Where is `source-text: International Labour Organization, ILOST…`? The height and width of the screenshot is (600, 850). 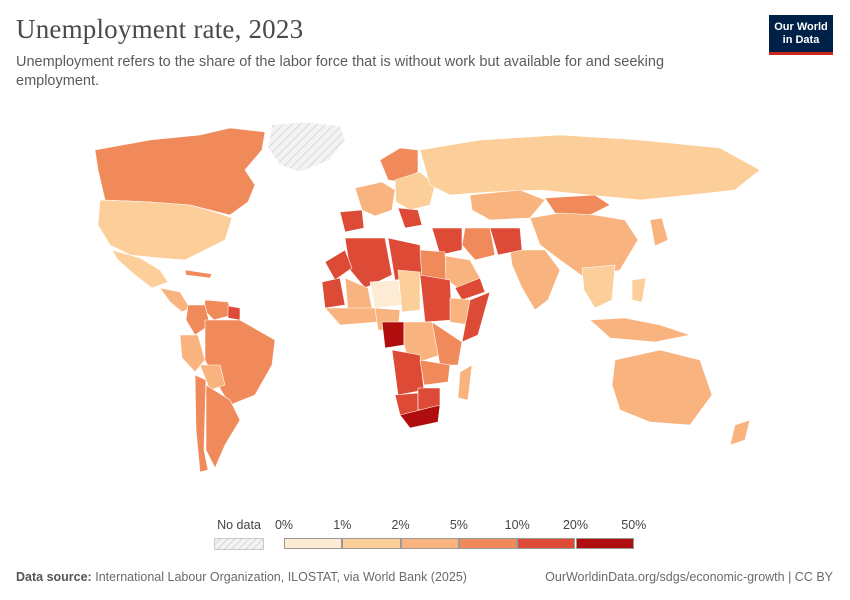
source-text: International Labour Organization, ILOST… is located at coordinates (281, 577).